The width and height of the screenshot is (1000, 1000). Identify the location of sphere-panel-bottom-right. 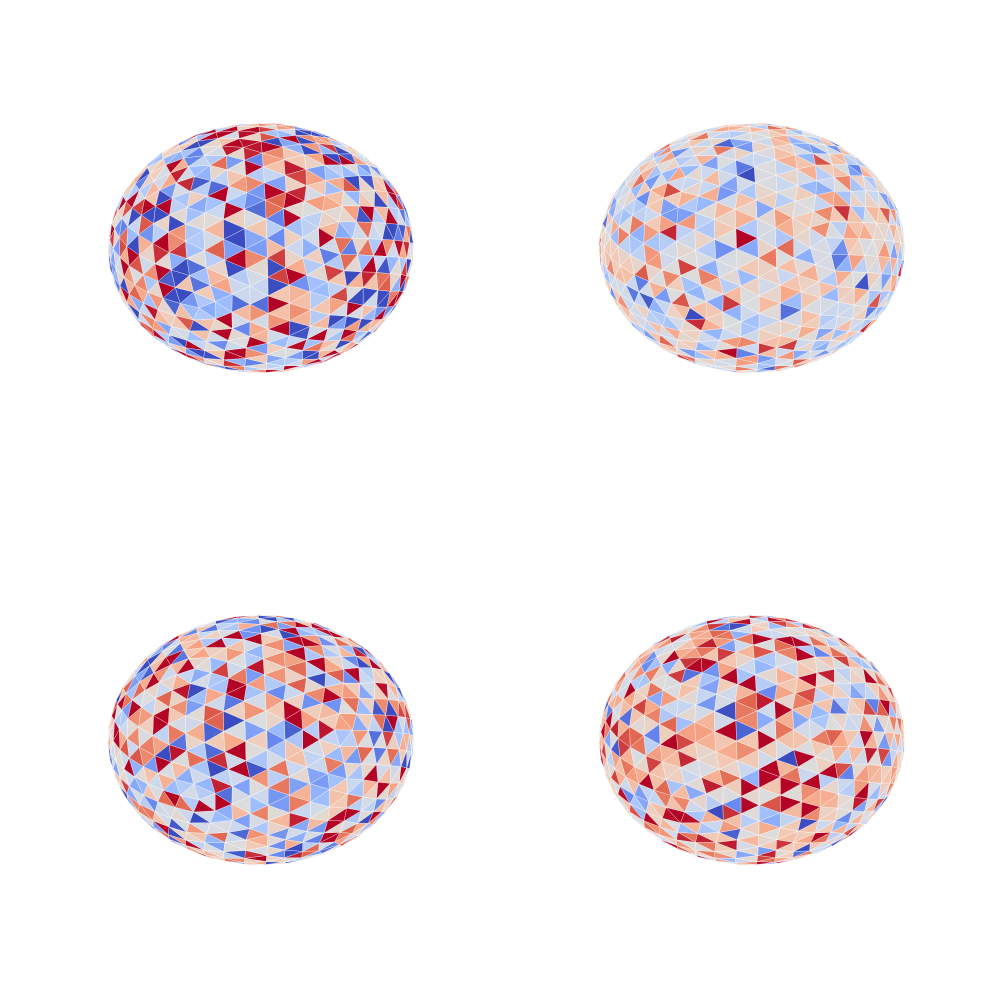
(752, 740).